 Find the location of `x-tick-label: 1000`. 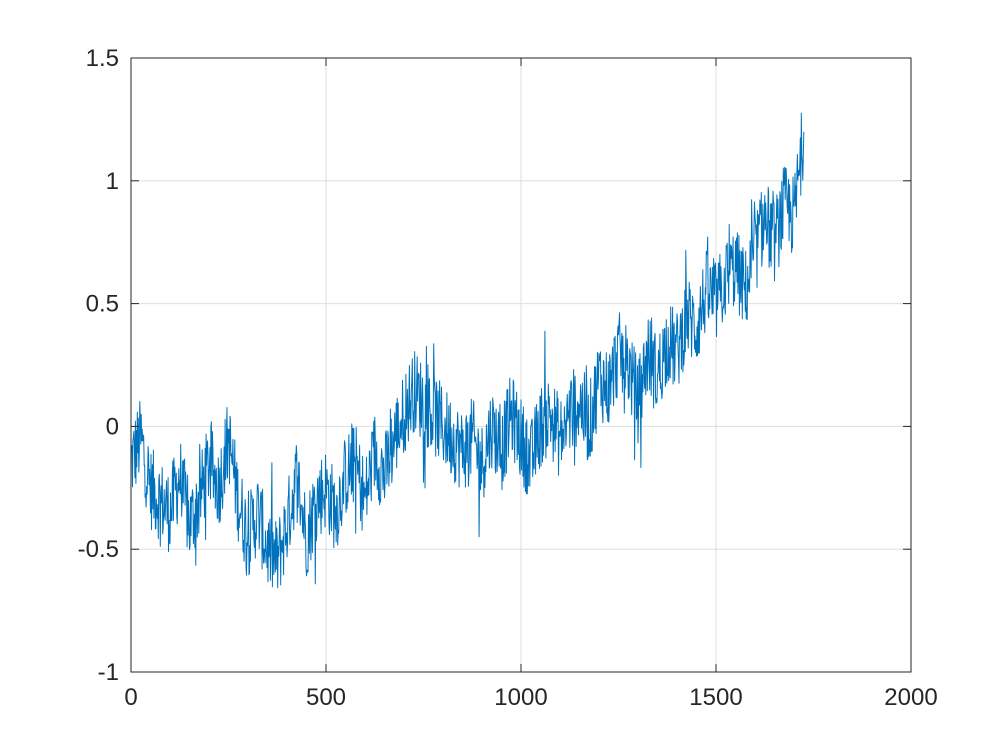

x-tick-label: 1000 is located at coordinates (520, 697).